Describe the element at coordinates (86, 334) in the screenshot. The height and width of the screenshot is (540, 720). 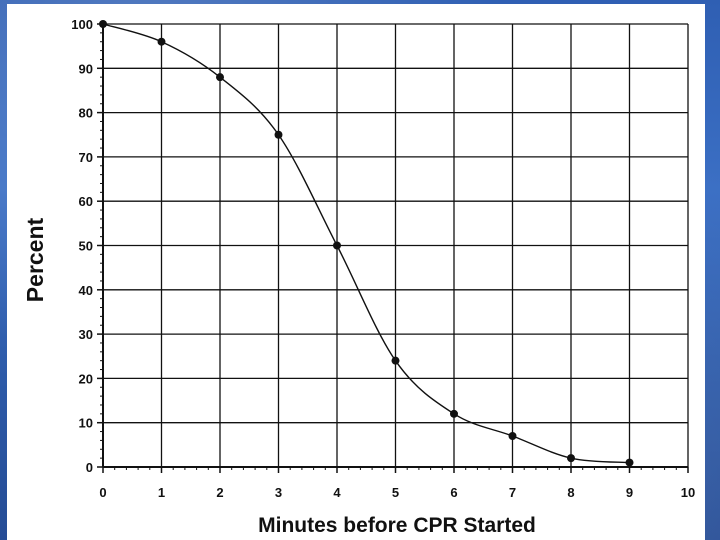
I see `y-tick-label: 30` at that location.